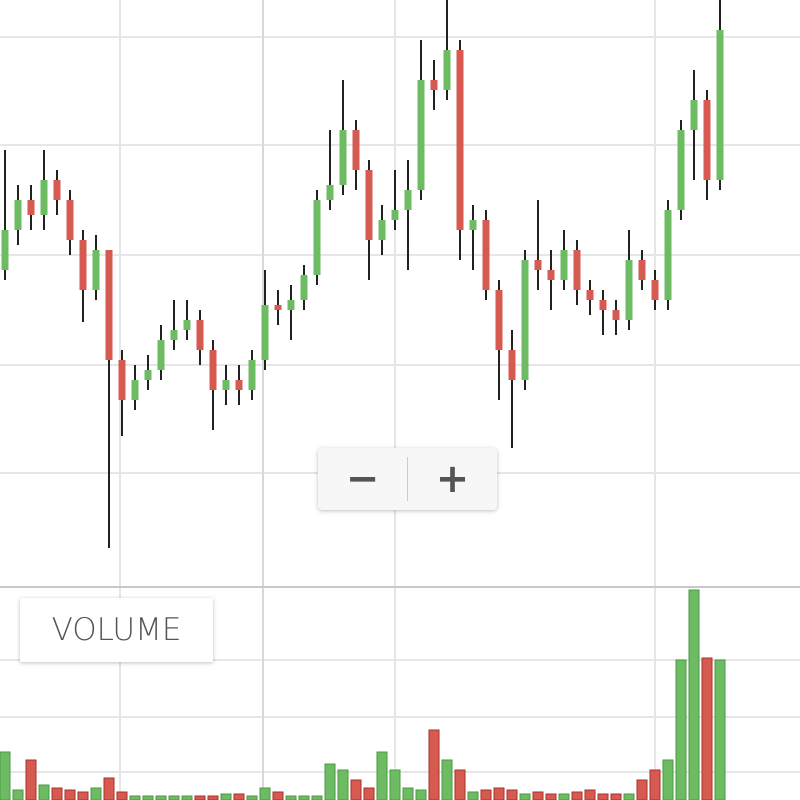  Describe the element at coordinates (116, 630) in the screenshot. I see `volume-label: VOLUME` at that location.